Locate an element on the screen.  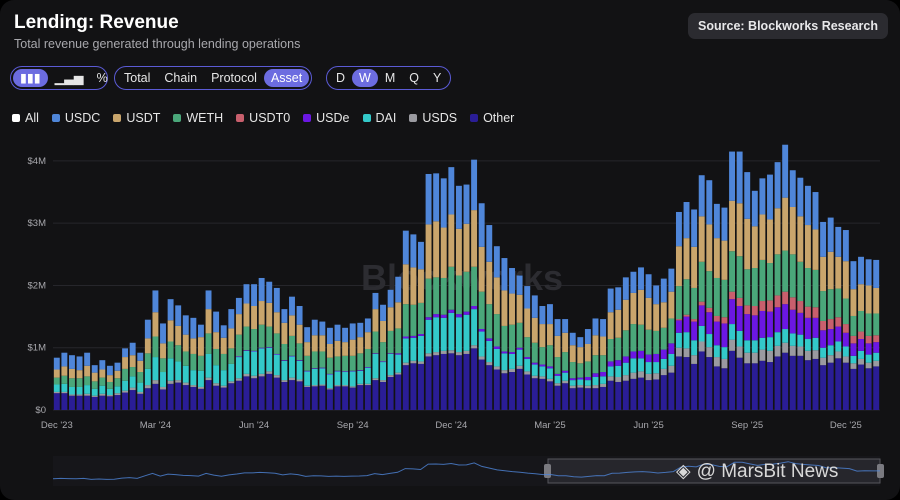
percent-icon: % is located at coordinates (102, 78).